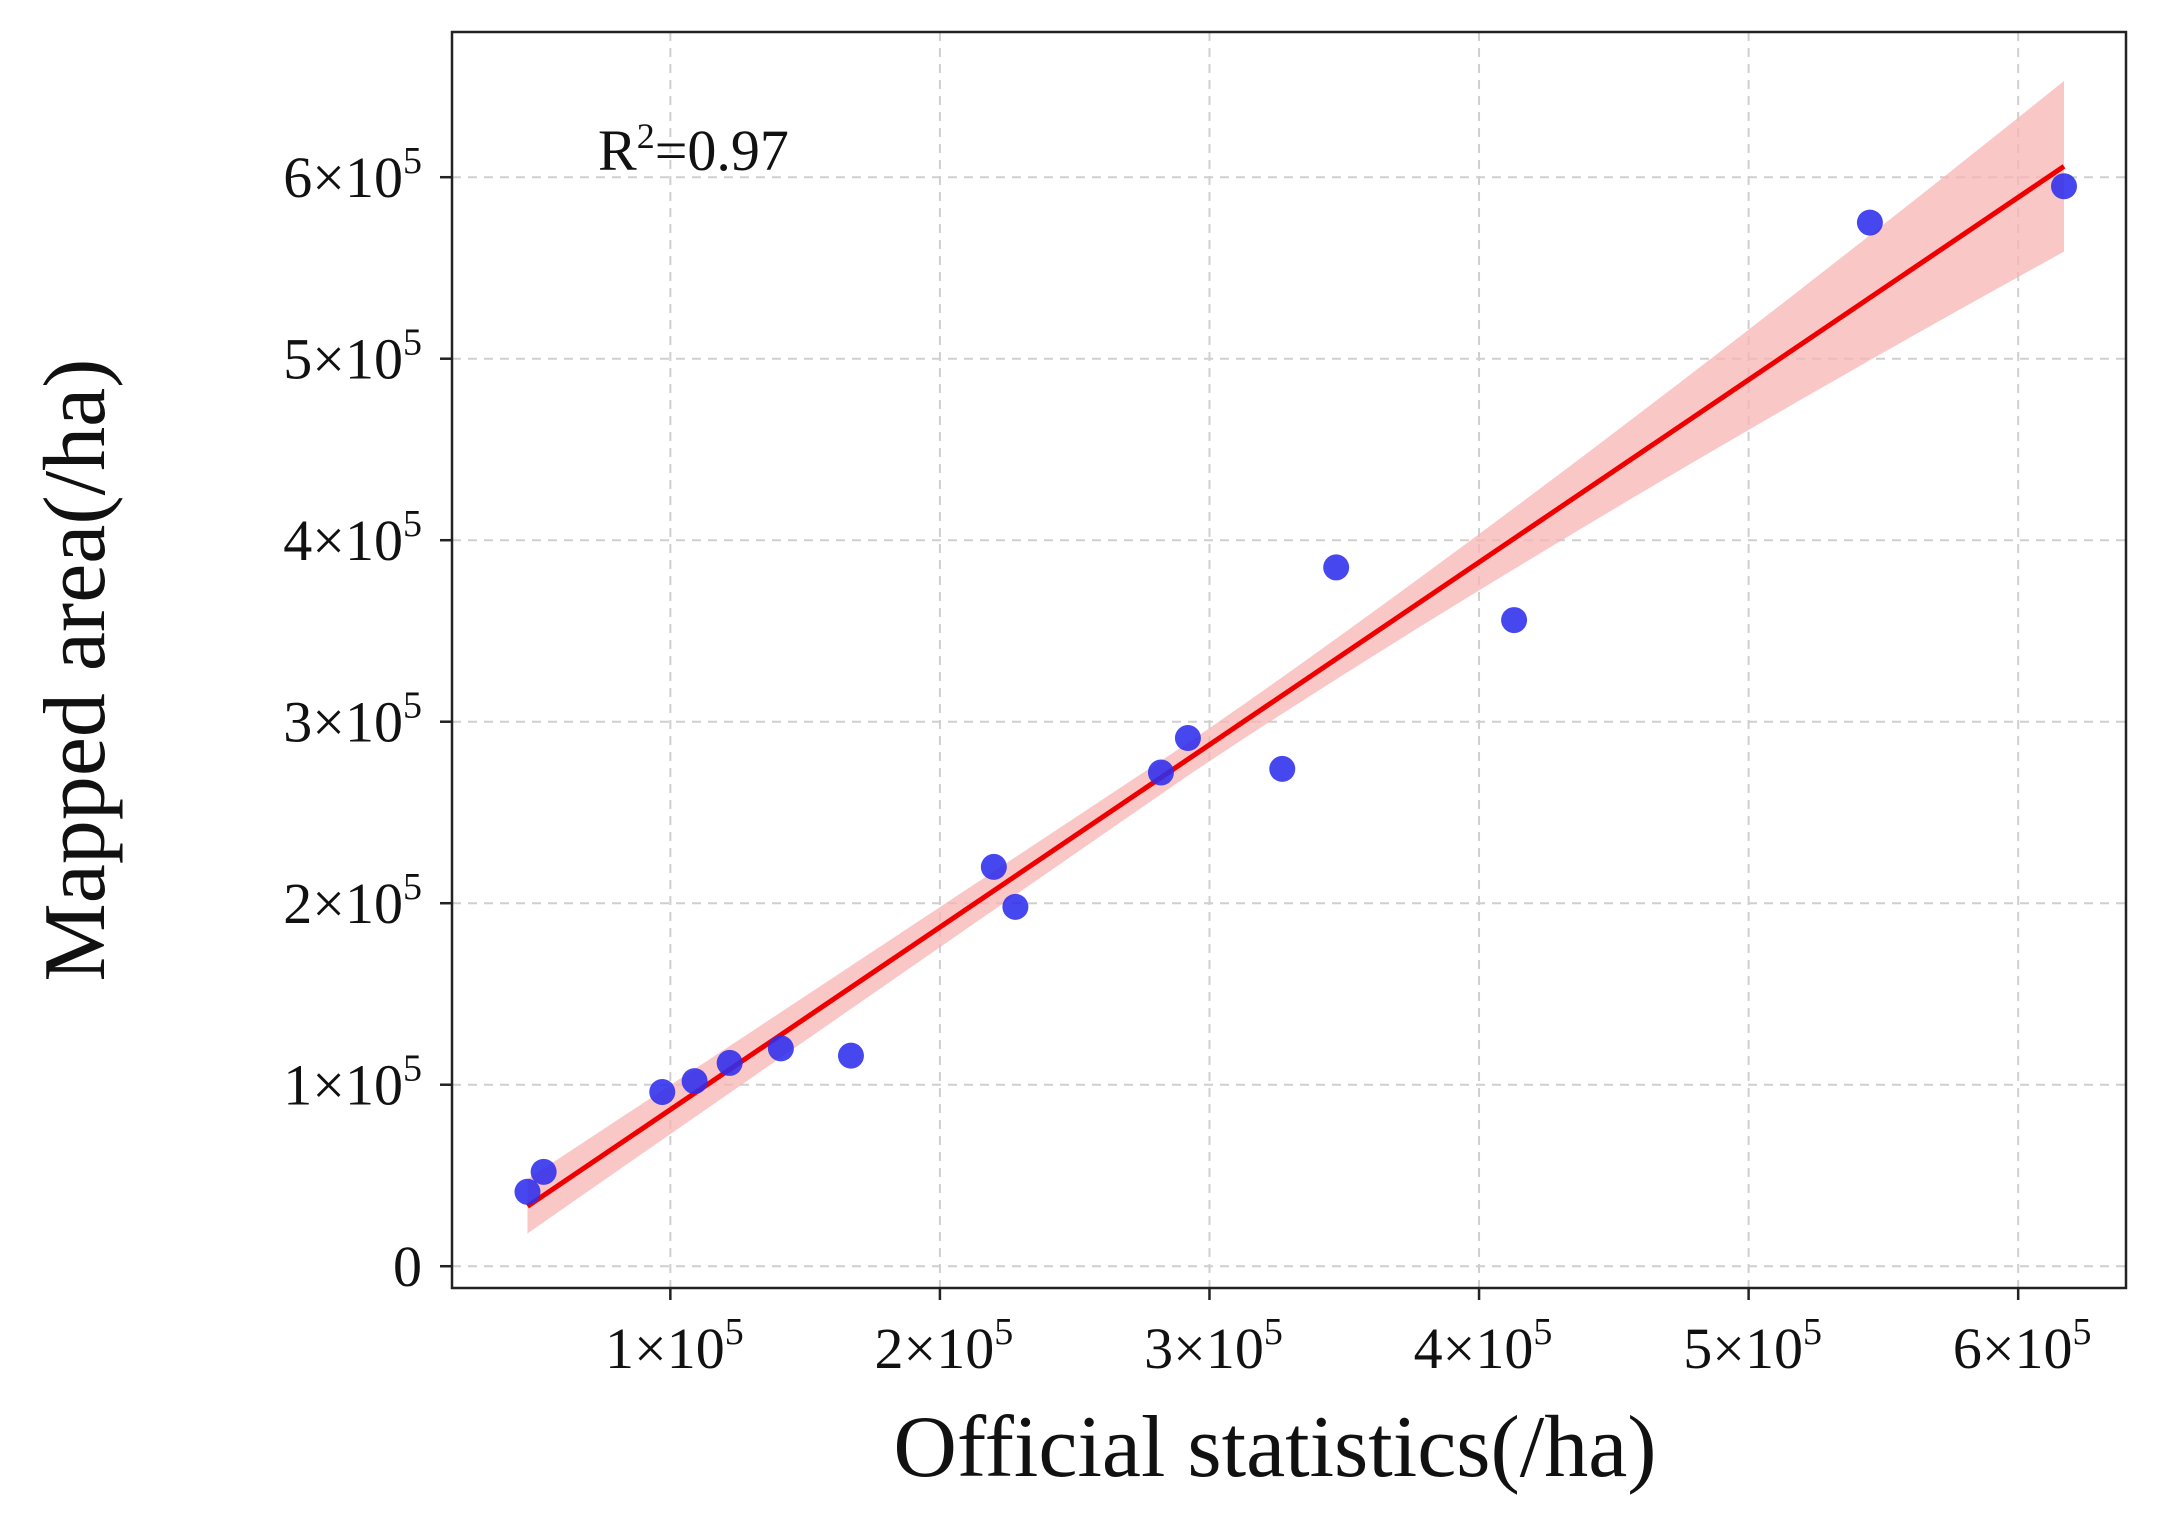 Image resolution: width=2162 pixels, height=1526 pixels. What do you see at coordinates (674, 1346) in the screenshot?
I see `x-tick-label-0: 1×10⁵` at bounding box center [674, 1346].